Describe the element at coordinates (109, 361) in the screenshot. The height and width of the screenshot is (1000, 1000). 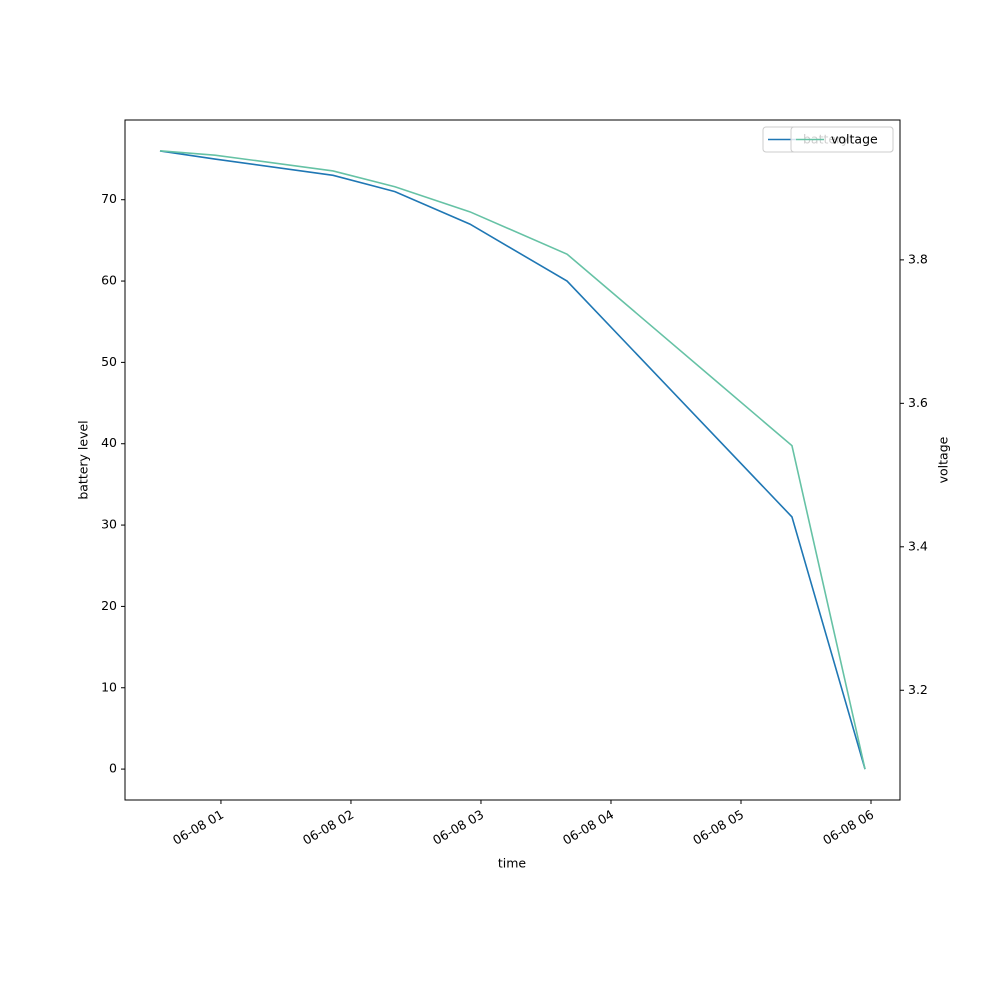
I see `y-tick-label: 50` at that location.